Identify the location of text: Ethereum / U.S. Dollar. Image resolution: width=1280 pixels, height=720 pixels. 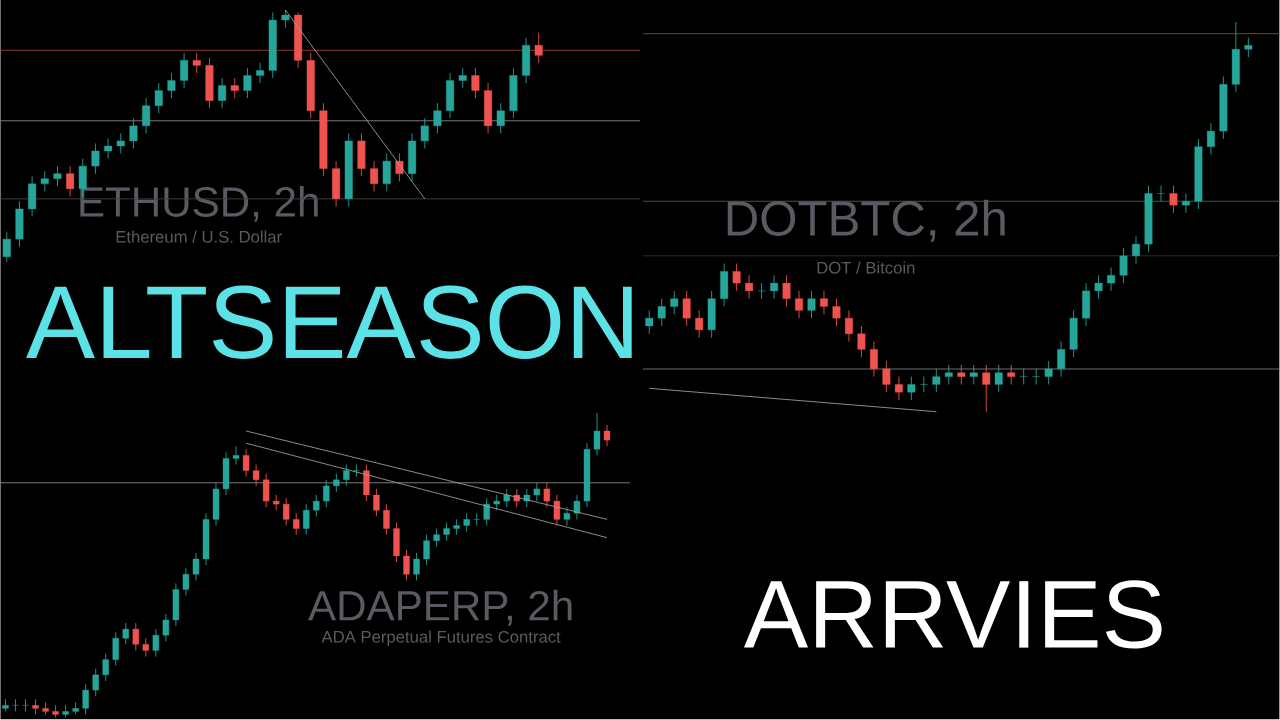
(199, 237).